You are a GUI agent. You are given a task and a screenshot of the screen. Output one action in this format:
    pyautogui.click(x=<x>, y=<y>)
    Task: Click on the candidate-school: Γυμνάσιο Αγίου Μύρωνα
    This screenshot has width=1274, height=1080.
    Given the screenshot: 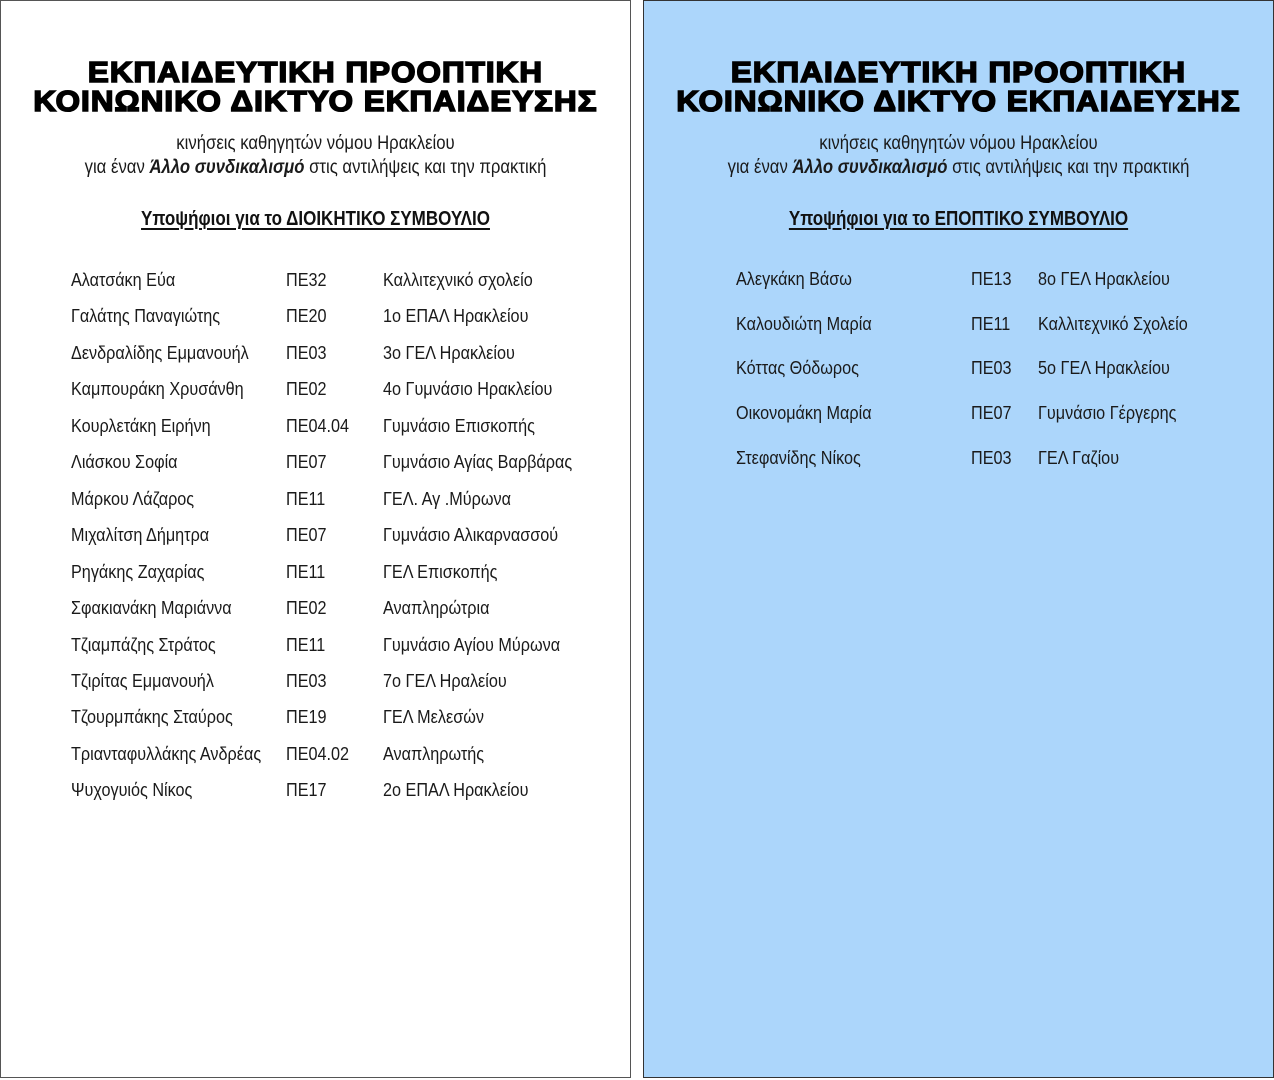 What is the action you would take?
    pyautogui.click(x=472, y=644)
    